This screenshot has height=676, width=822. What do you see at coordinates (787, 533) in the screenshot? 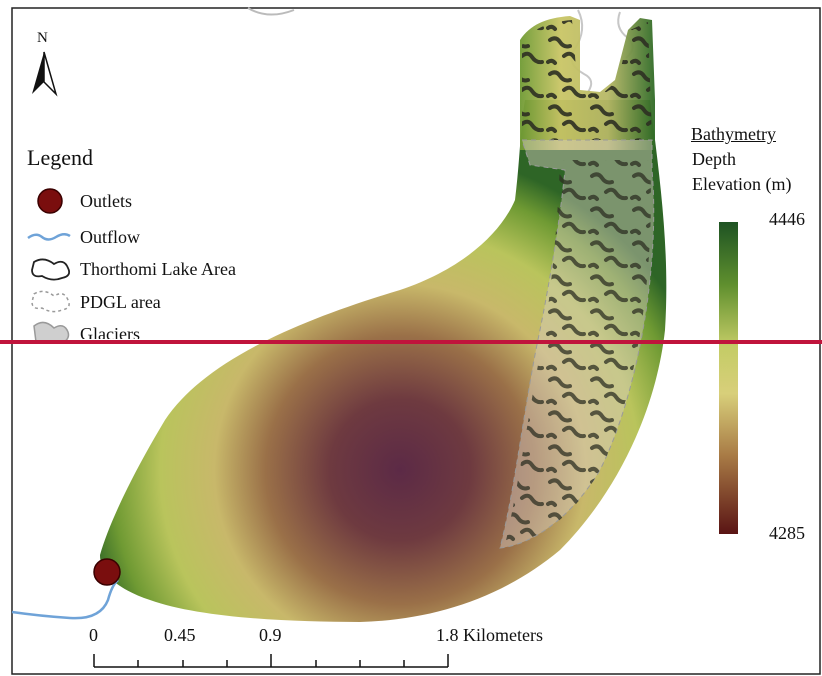
I see `ramp-min-label: 4285` at bounding box center [787, 533].